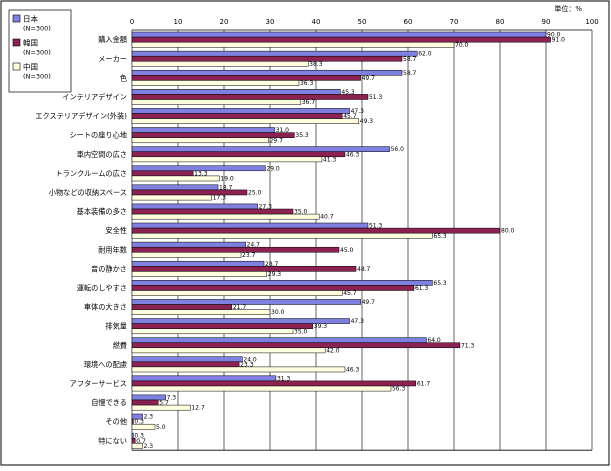 The width and height of the screenshot is (611, 471). I want to click on category-label: シートの座り心地, so click(98, 135).